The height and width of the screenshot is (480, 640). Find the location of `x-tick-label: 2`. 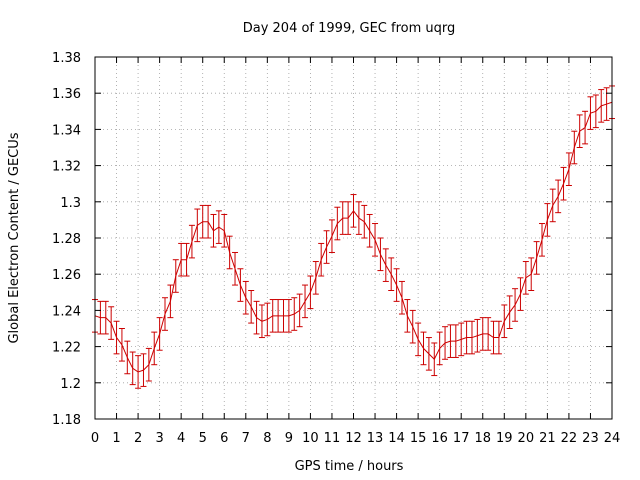

x-tick-label: 2 is located at coordinates (138, 438).